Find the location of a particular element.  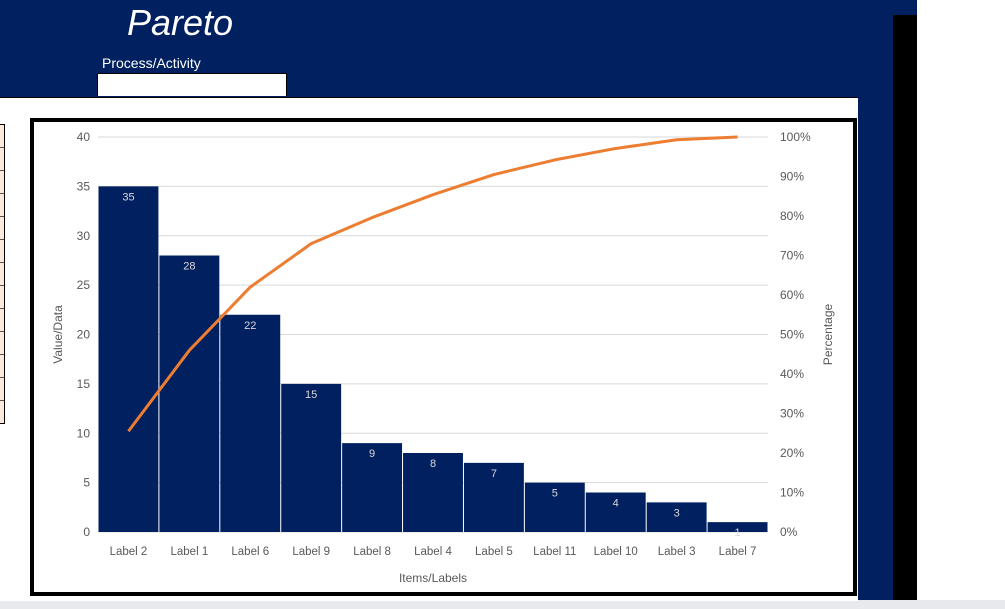

y2-tick-label: 40% is located at coordinates (792, 374).